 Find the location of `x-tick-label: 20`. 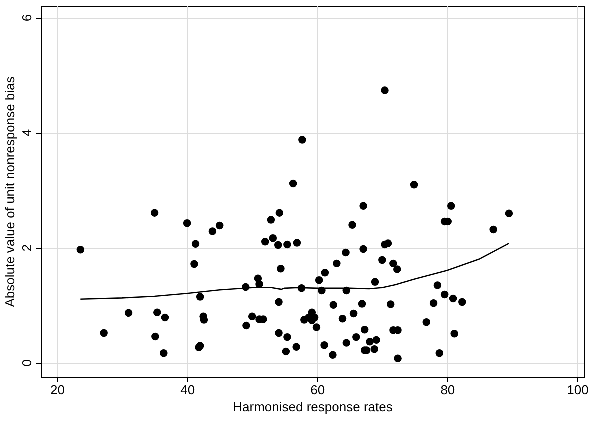

x-tick-label: 20 is located at coordinates (57, 390).